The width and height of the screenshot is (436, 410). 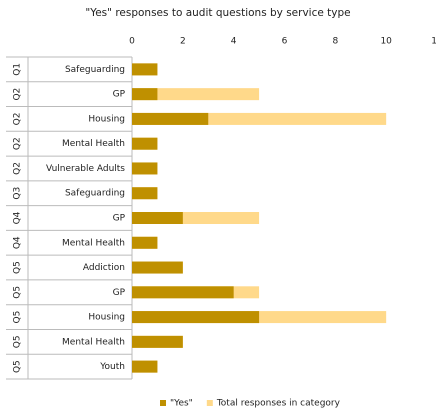 What do you see at coordinates (18, 193) in the screenshot?
I see `group-label: Q3` at bounding box center [18, 193].